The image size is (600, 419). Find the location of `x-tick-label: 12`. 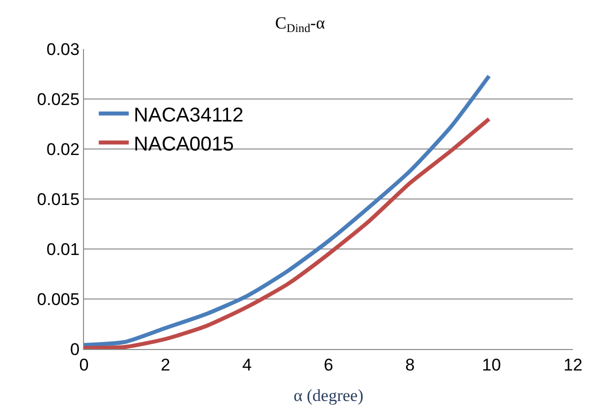

x-tick-label: 12 is located at coordinates (573, 364).